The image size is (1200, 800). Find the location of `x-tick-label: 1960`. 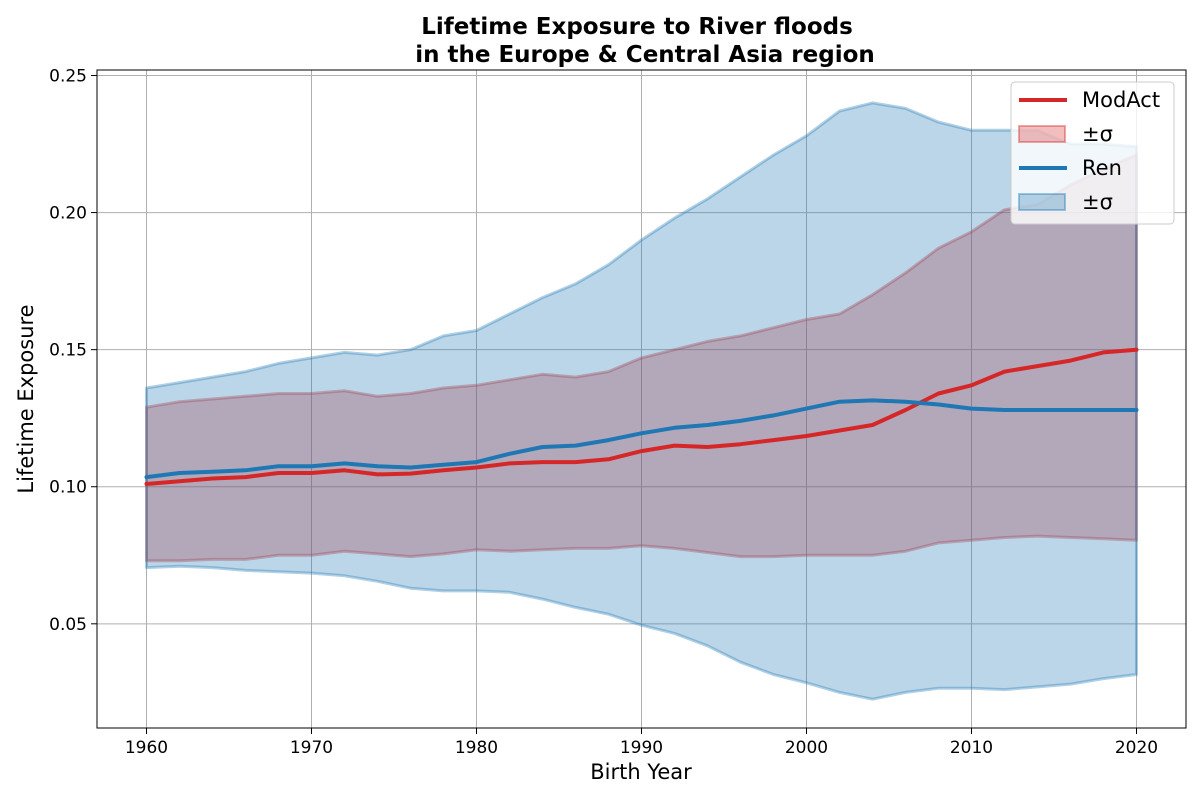

x-tick-label: 1960 is located at coordinates (146, 748).